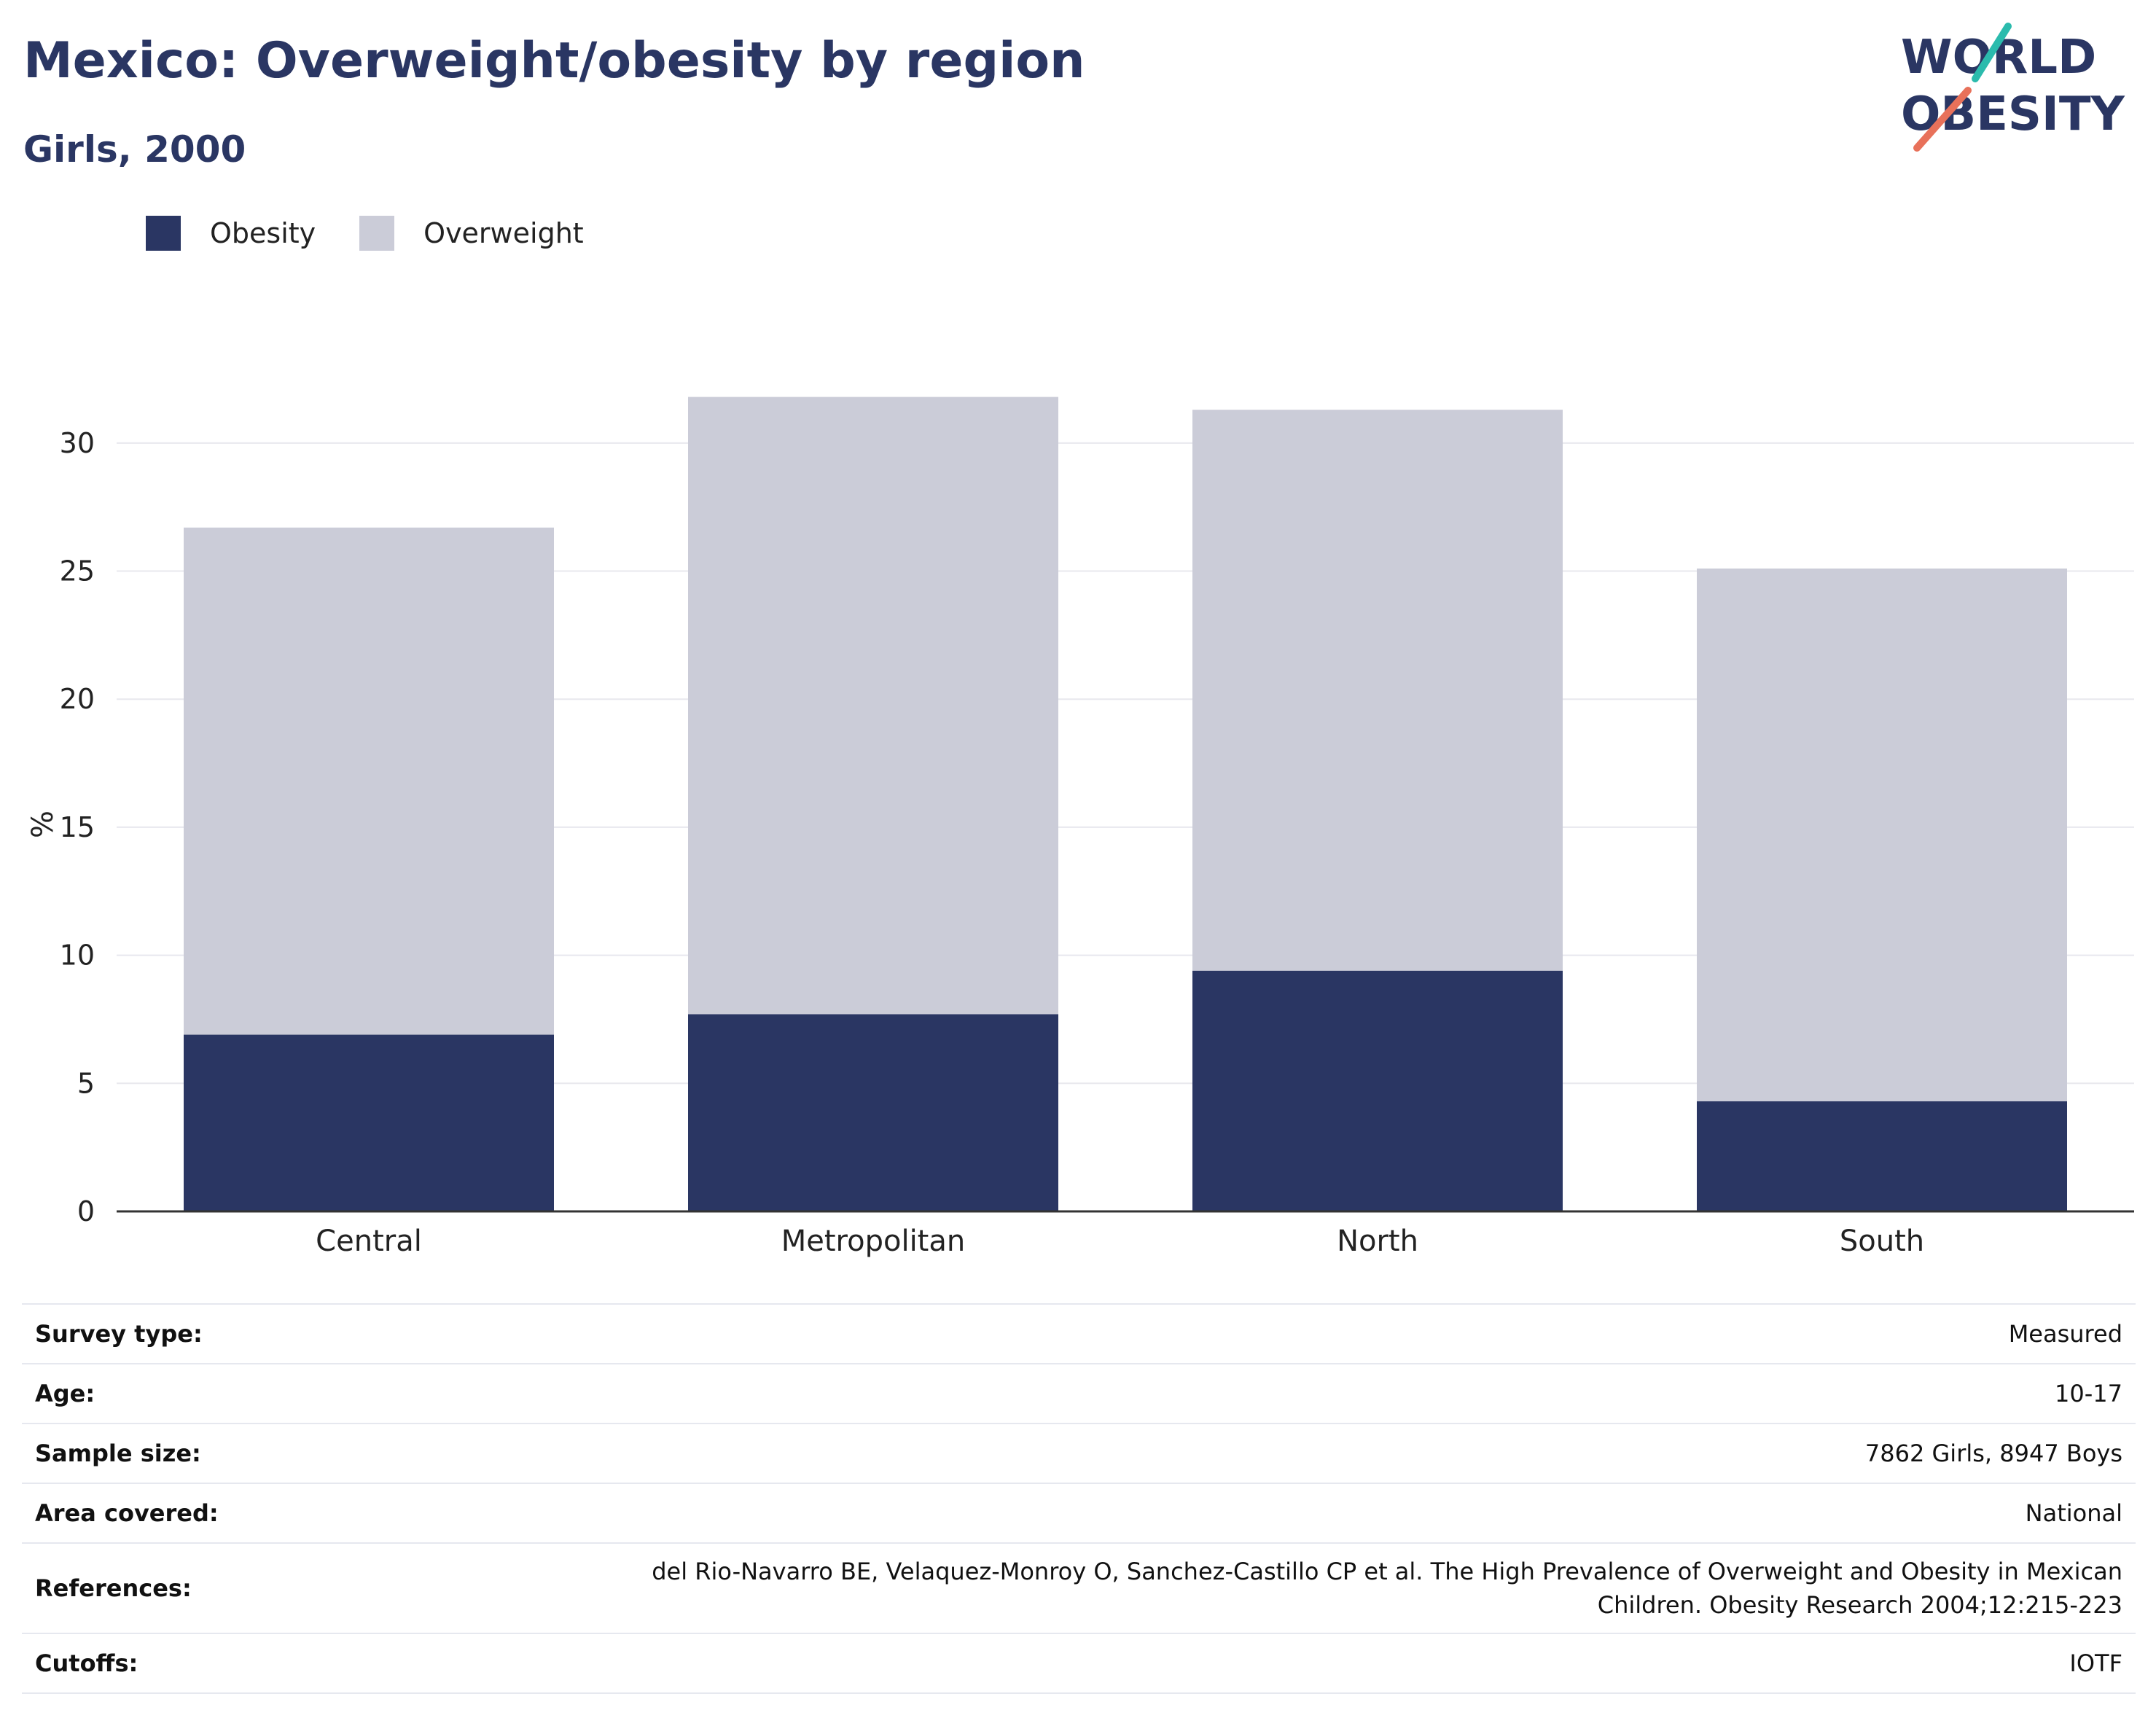  What do you see at coordinates (134, 149) in the screenshot?
I see `chart-subtitle: Girls, 2000` at bounding box center [134, 149].